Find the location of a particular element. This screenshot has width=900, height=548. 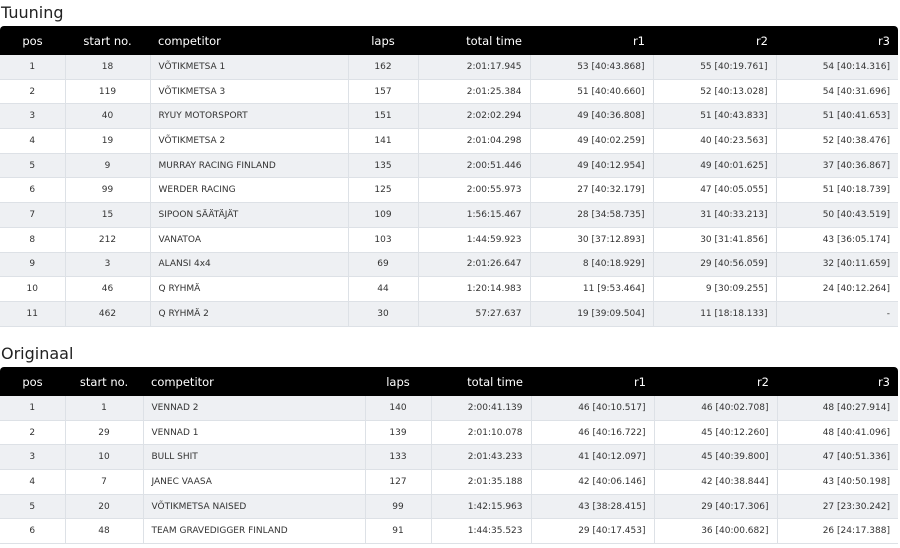

cell-r2: 40 [40:23.563] is located at coordinates (715, 141).